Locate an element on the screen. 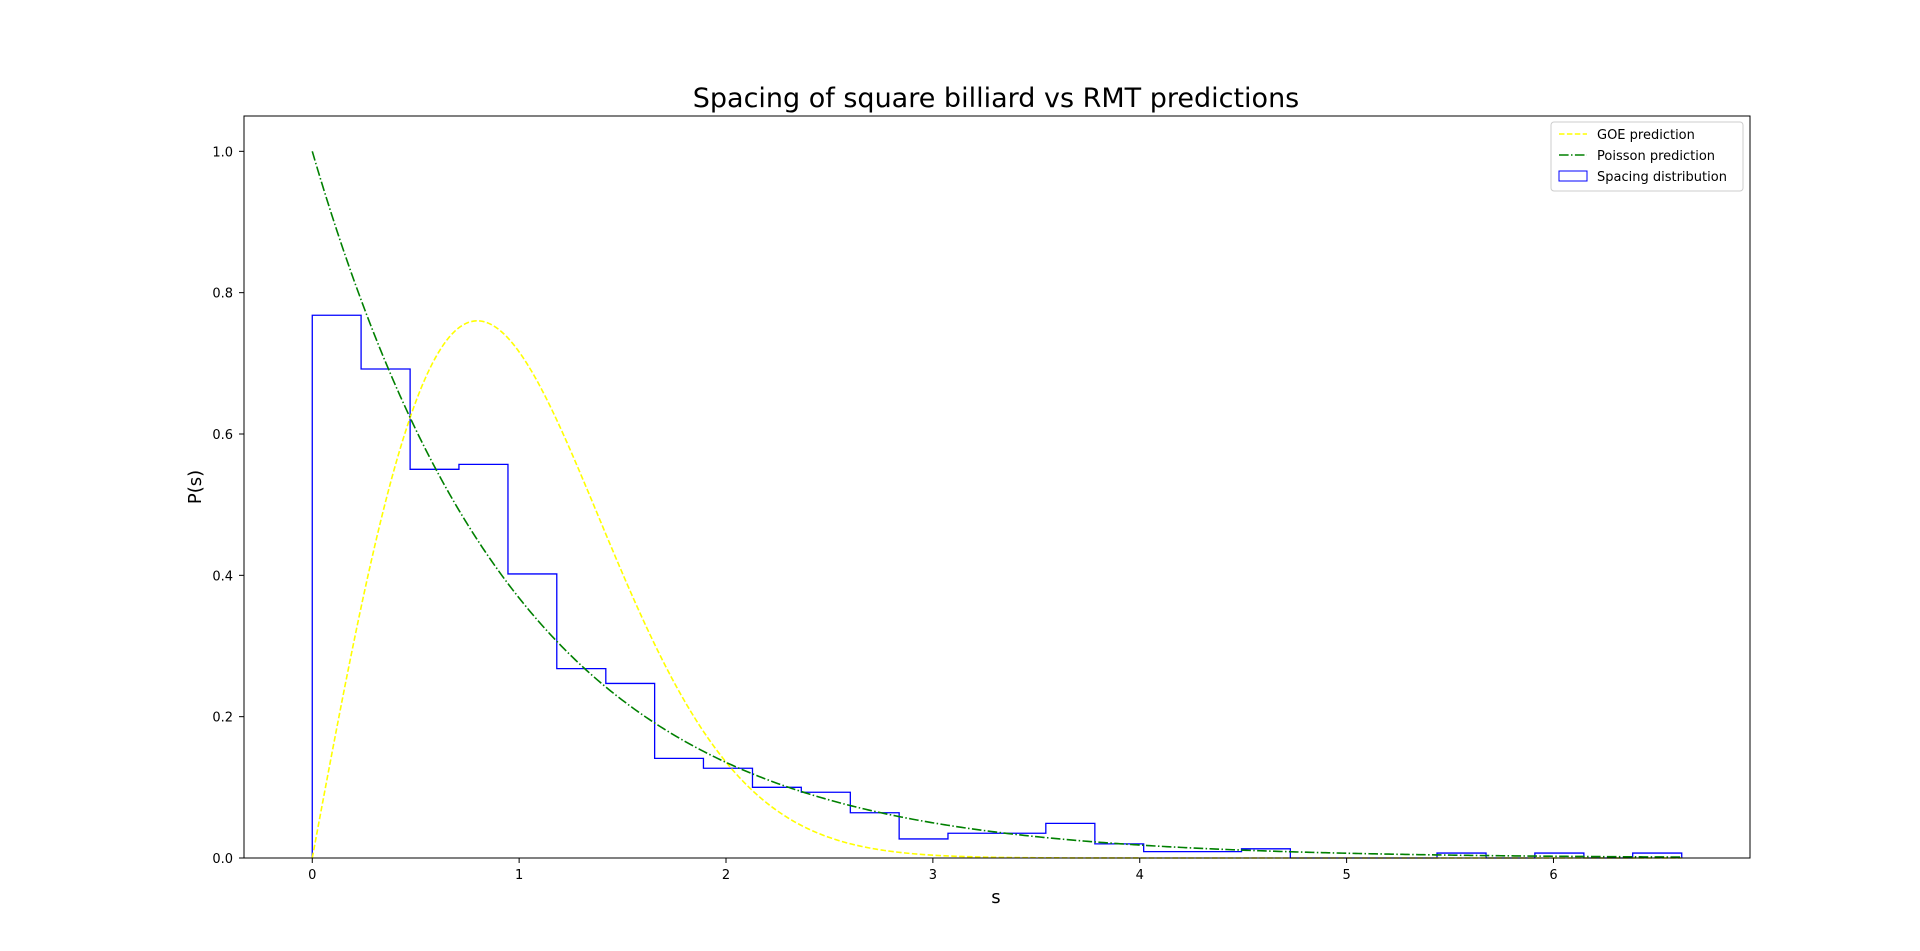 The height and width of the screenshot is (951, 1920). y-tick-label: 0.6 is located at coordinates (222, 435).